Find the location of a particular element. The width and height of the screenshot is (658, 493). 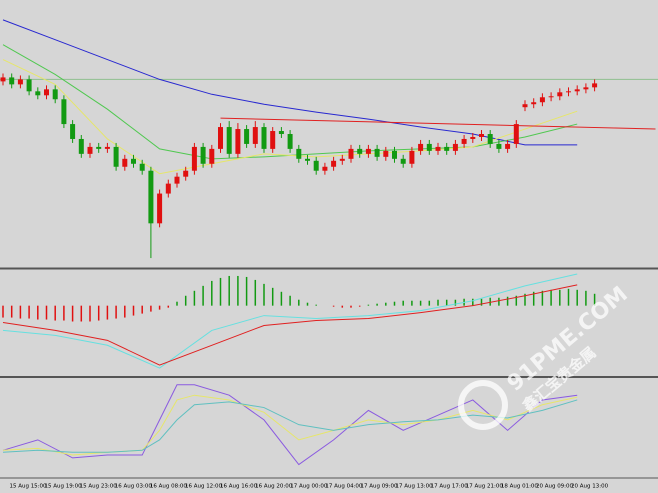

x-tick-label: 15 Aug 15:00 is located at coordinates (28, 487).